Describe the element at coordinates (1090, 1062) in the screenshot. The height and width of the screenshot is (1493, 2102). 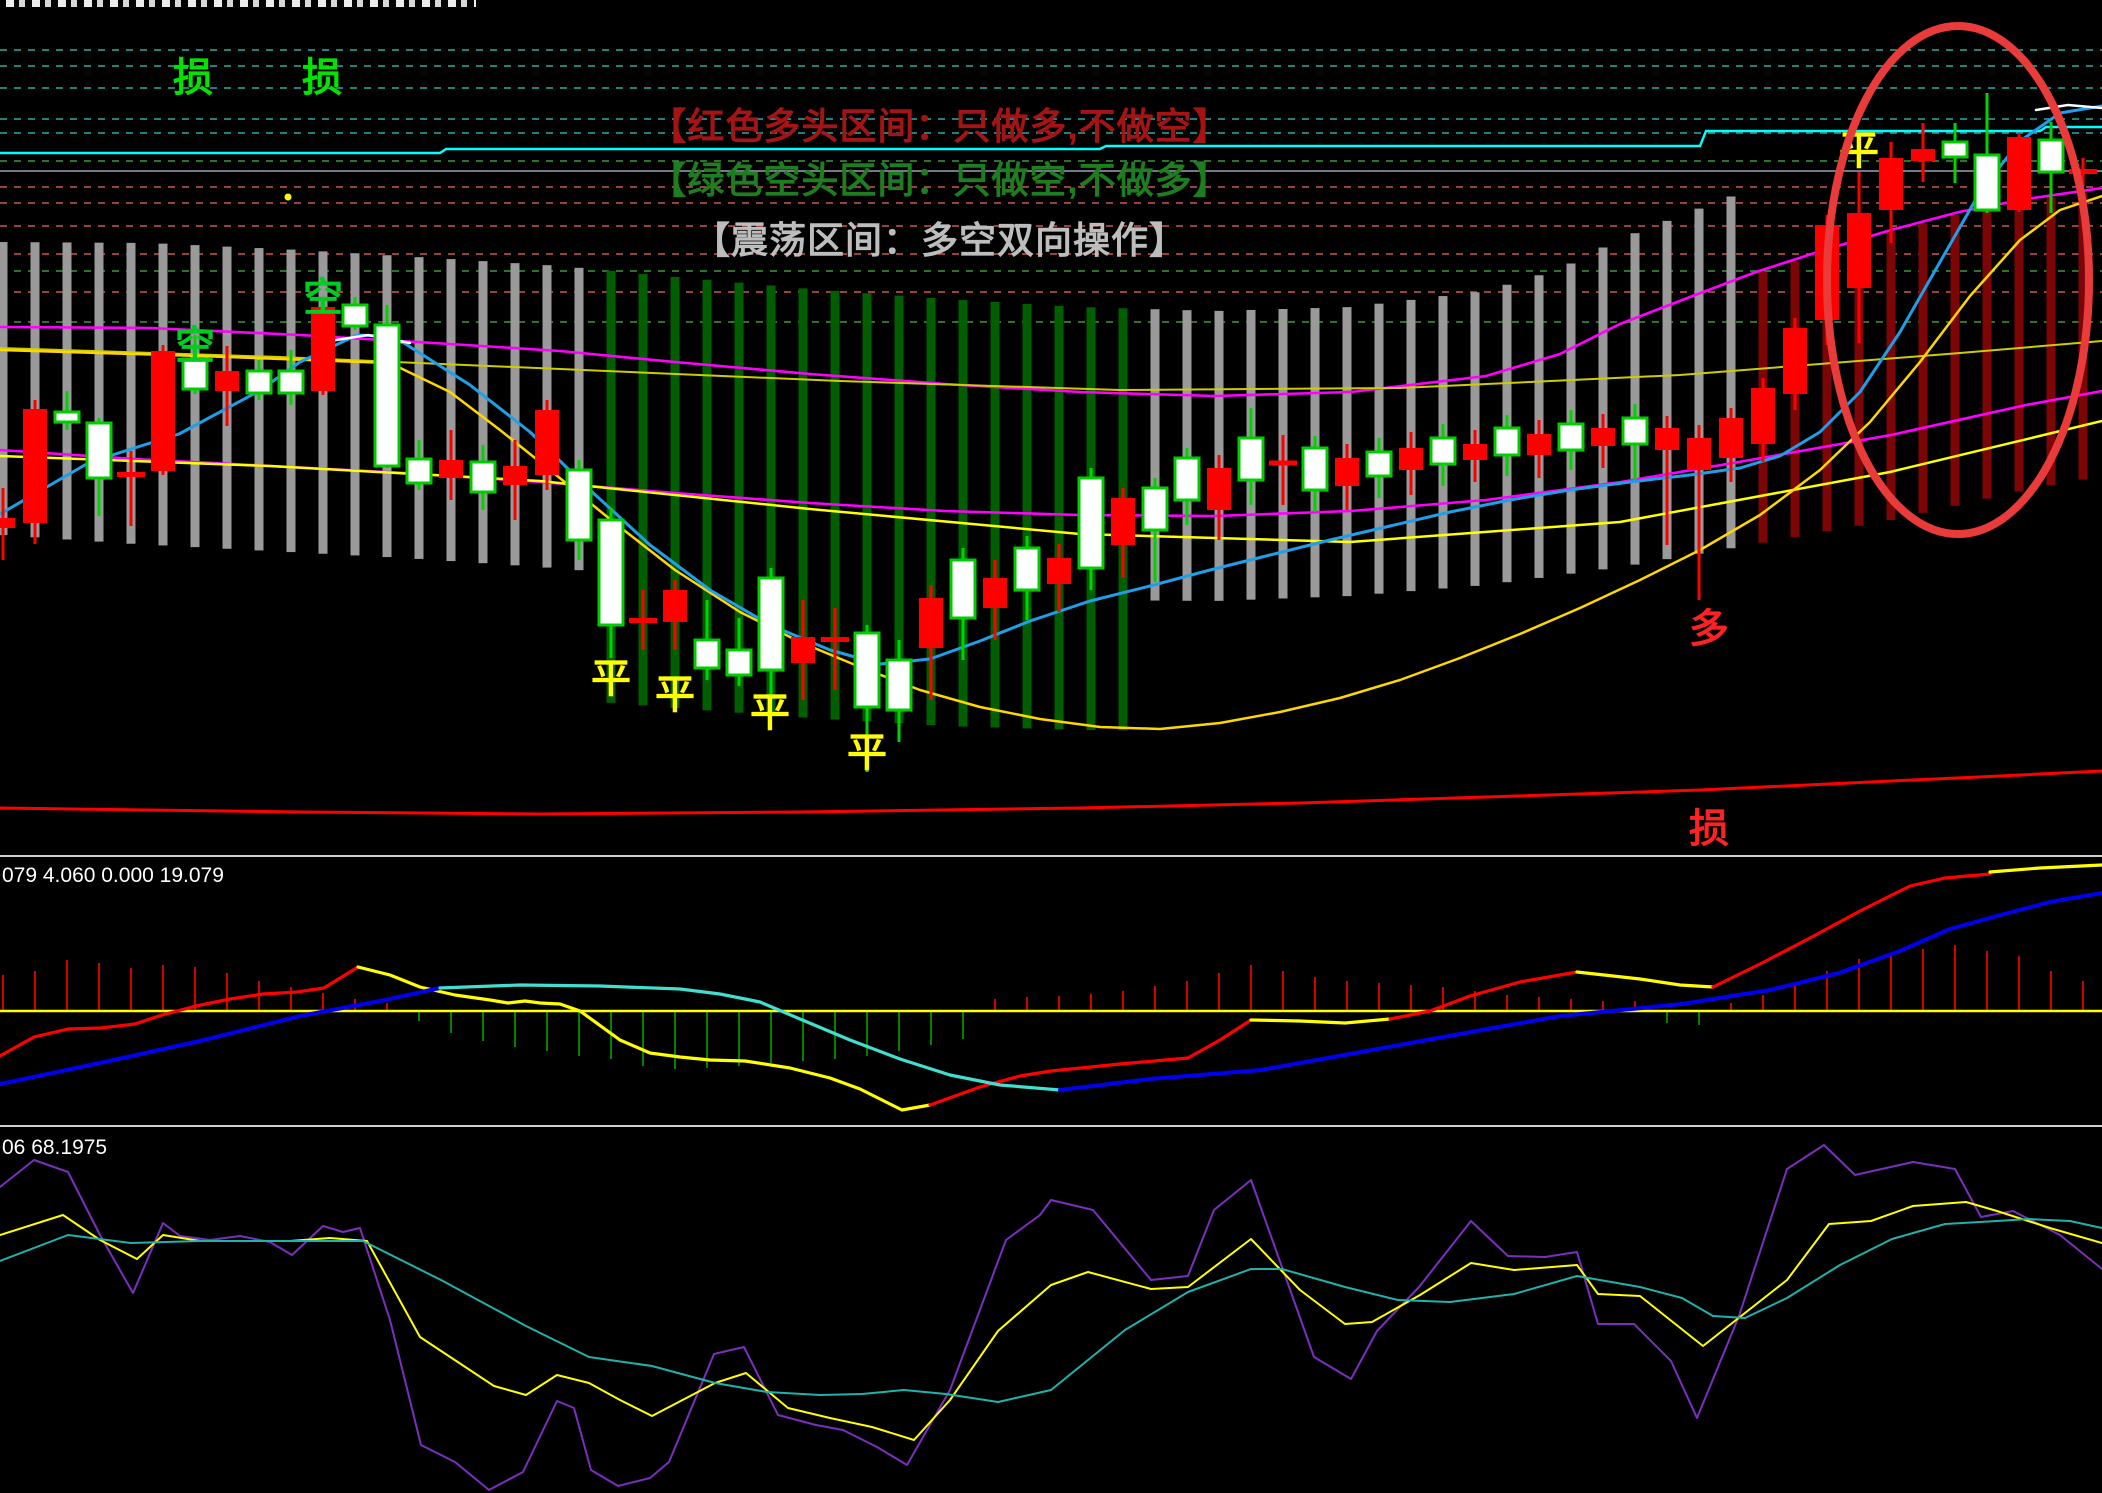
I see `macd-fast-red2` at that location.